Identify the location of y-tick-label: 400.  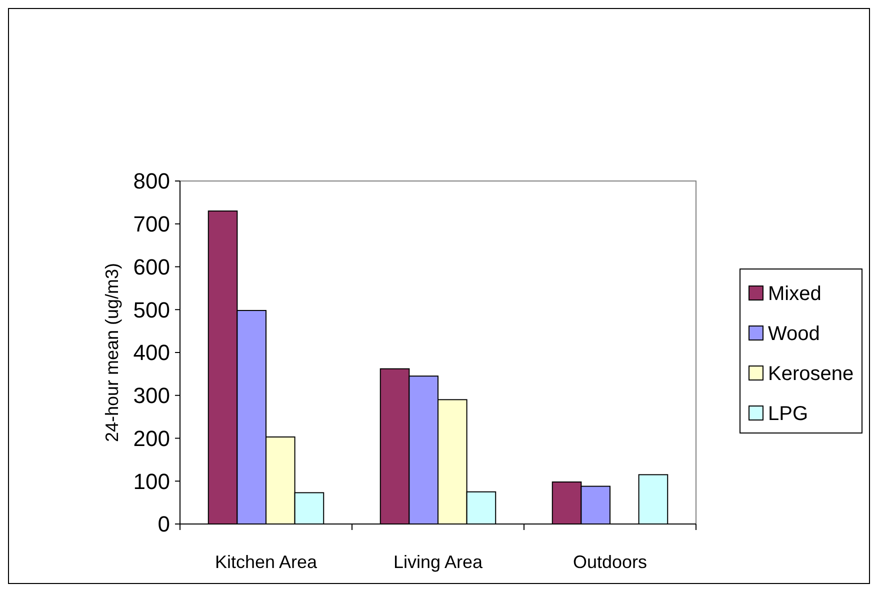
(151, 353).